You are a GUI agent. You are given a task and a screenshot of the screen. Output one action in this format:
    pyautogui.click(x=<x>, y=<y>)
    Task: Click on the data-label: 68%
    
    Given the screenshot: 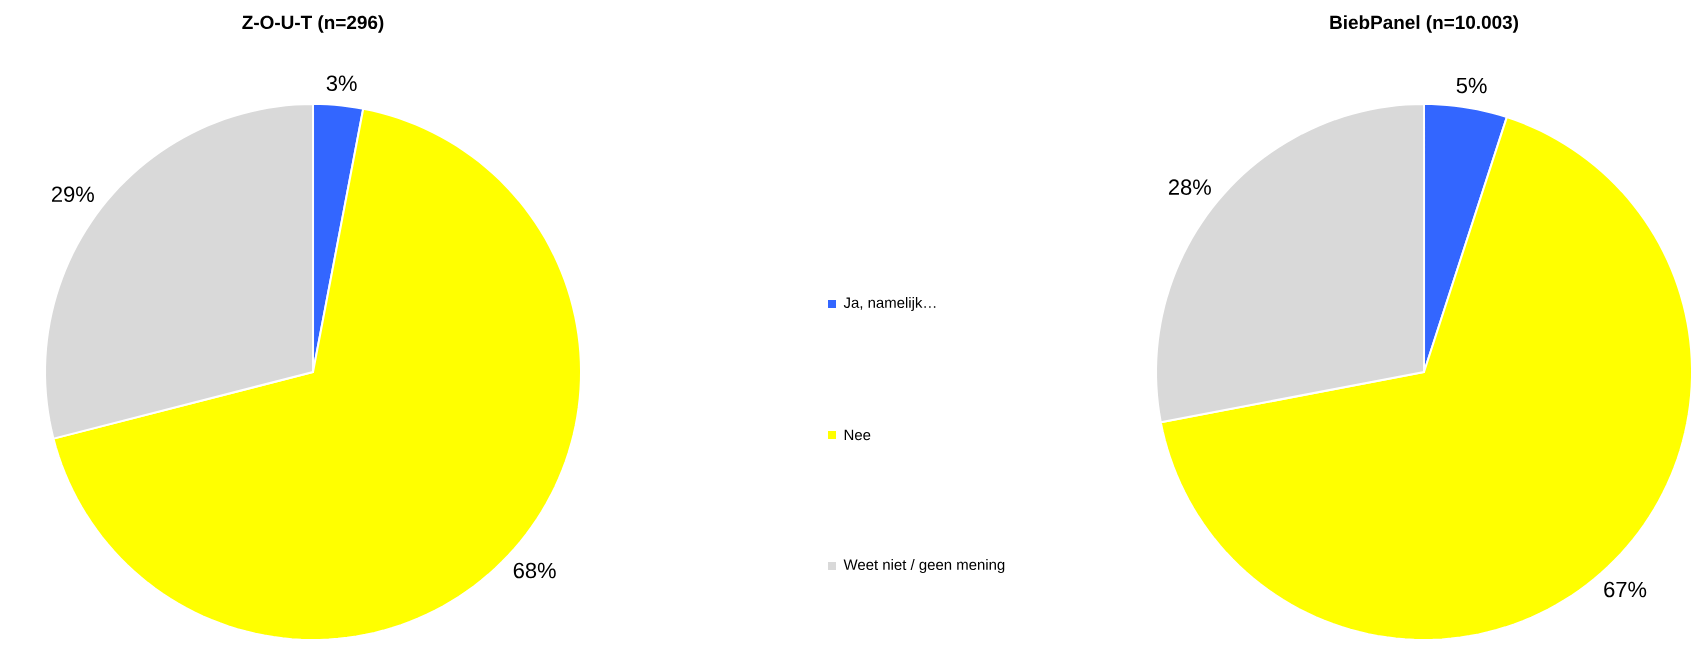 What is the action you would take?
    pyautogui.click(x=534, y=570)
    